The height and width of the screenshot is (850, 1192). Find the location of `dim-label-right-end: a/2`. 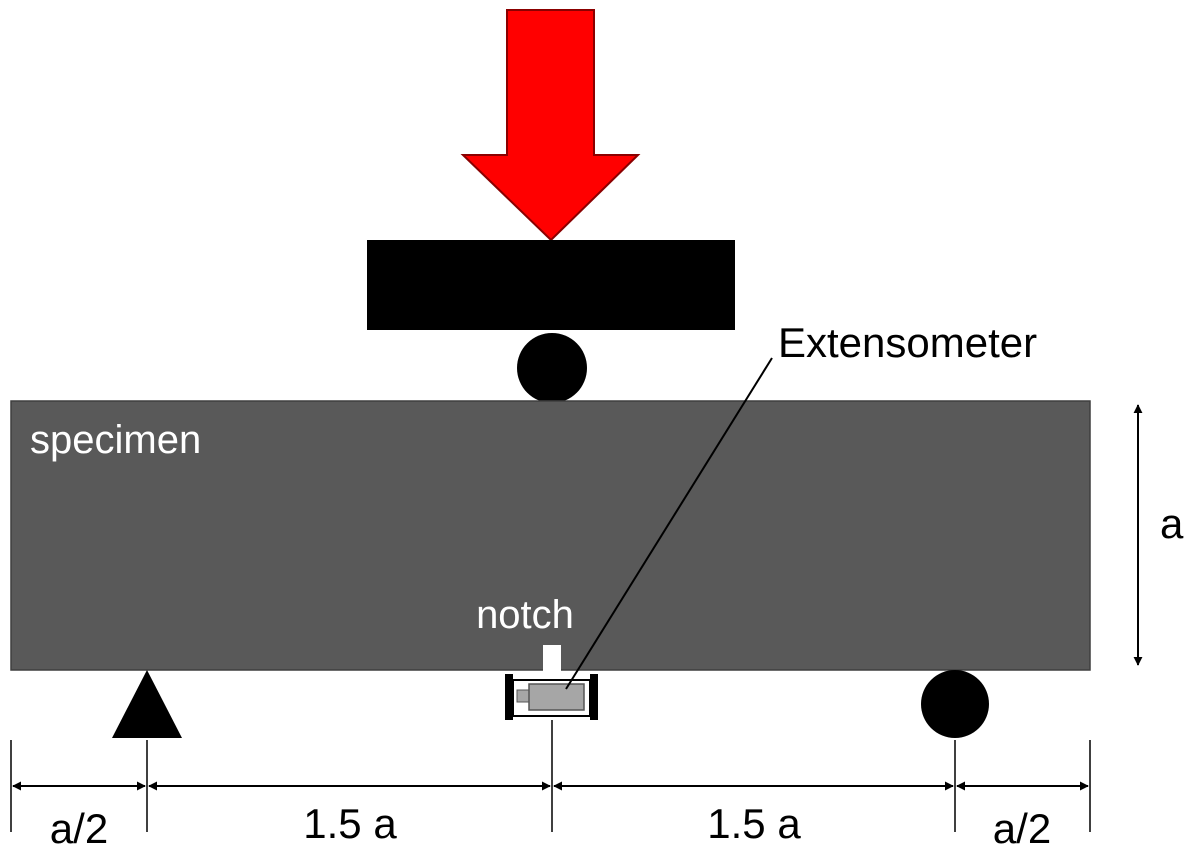

dim-label-right-end: a/2 is located at coordinates (1022, 827).